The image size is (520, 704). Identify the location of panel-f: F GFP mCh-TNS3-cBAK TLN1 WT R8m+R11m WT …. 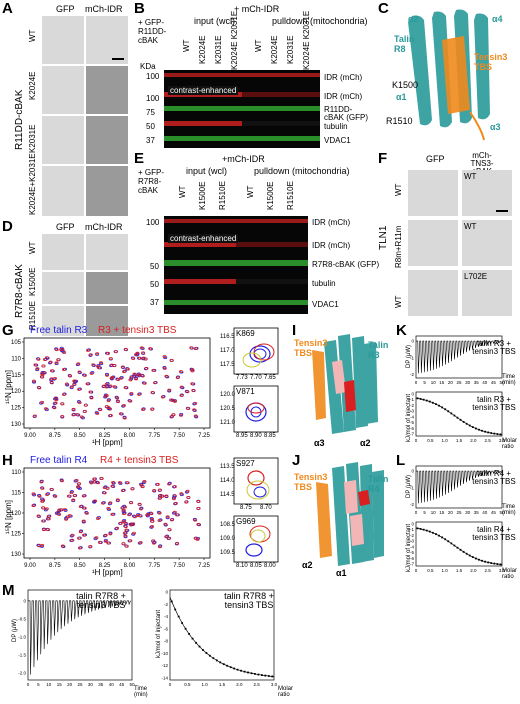
(446, 235).